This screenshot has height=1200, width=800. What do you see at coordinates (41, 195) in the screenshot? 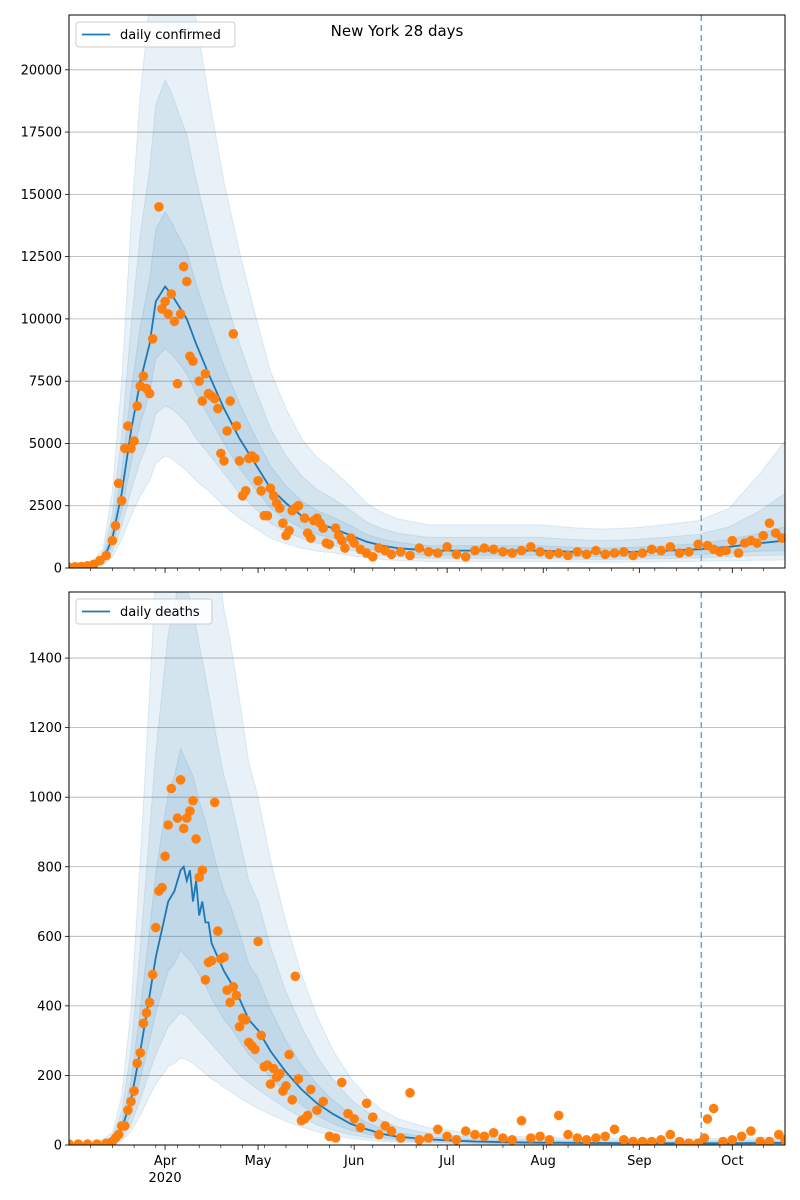
I see `y-tick-label: 15000` at bounding box center [41, 195].